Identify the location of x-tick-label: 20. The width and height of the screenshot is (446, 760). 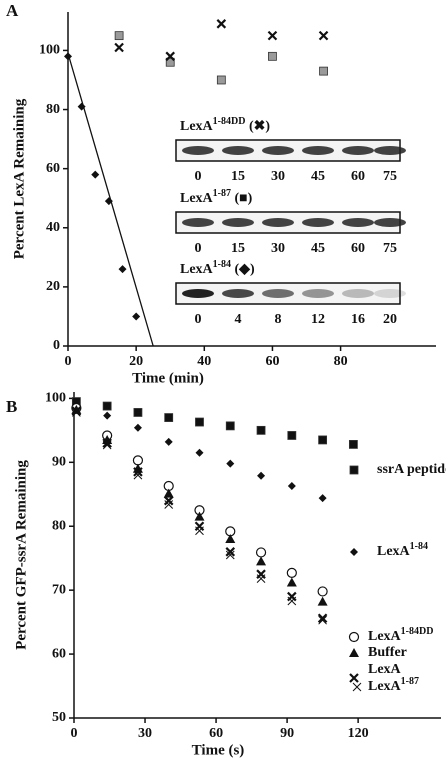
(136, 361).